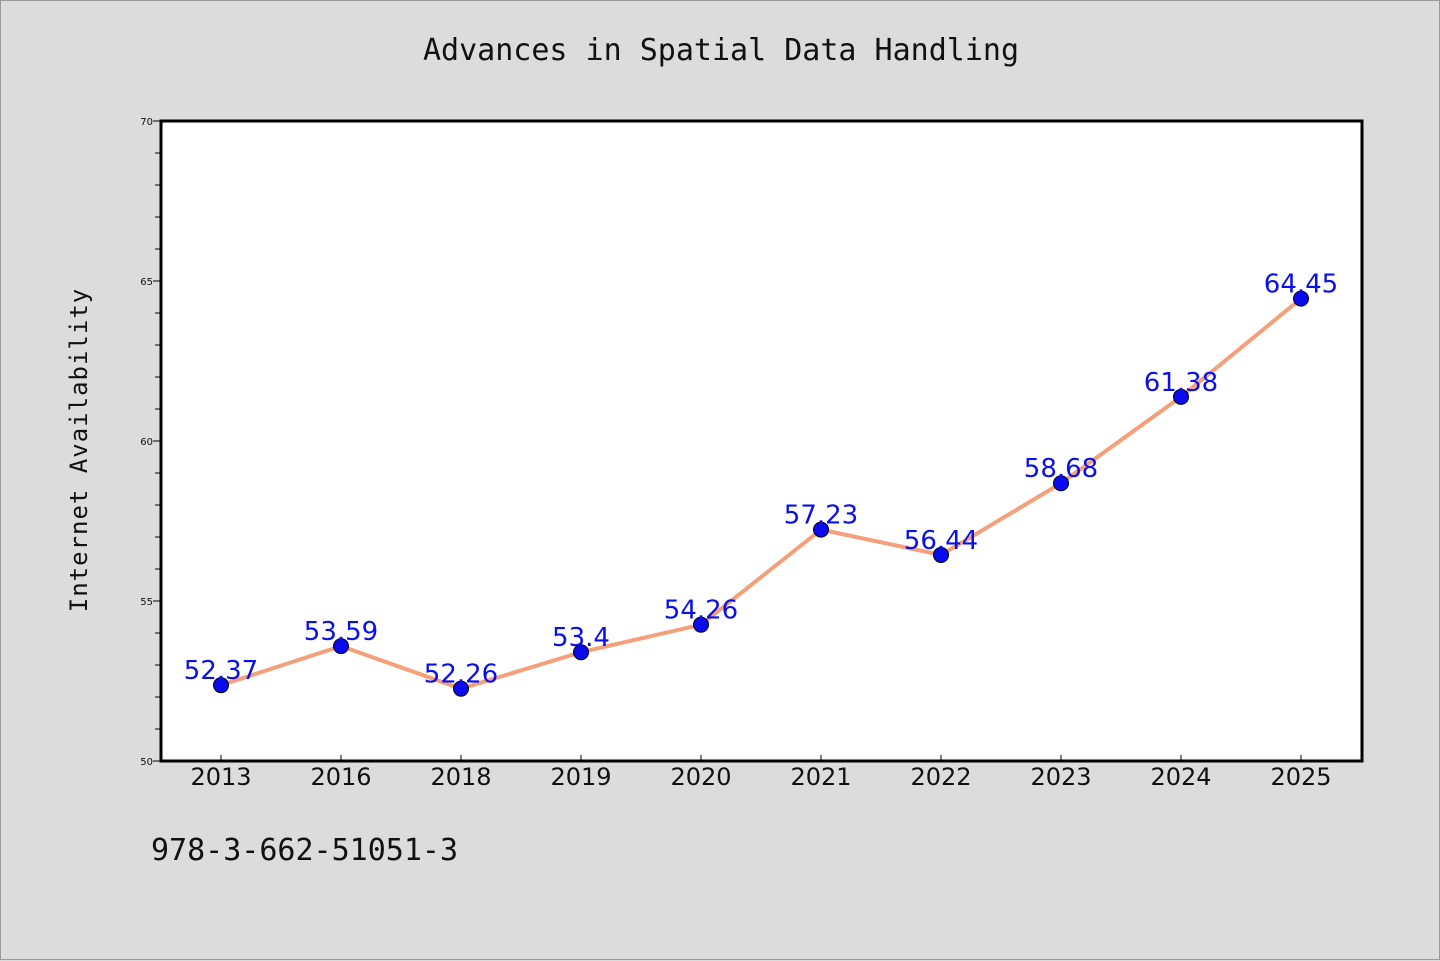 The image size is (1440, 961). Describe the element at coordinates (1060, 777) in the screenshot. I see `x-tick-label: 2023` at that location.